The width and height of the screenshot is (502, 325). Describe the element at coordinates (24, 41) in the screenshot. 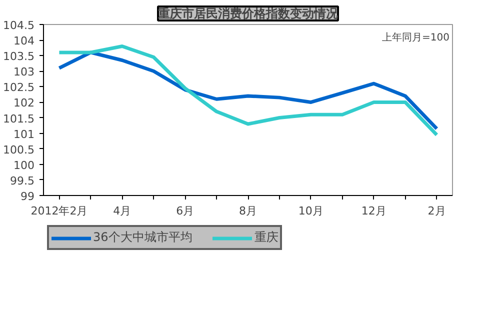

I see `y-tick-label: 104` at that location.